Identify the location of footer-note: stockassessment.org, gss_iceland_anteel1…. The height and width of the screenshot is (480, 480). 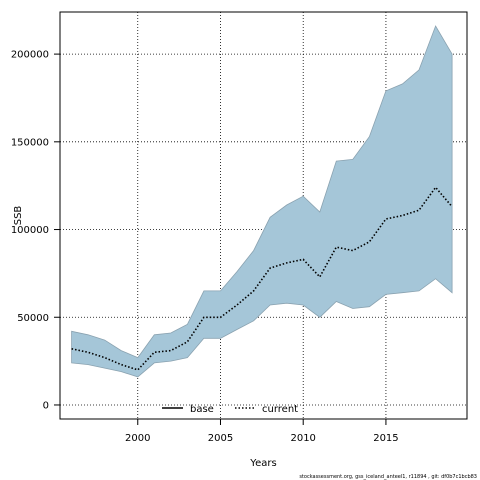
(388, 477).